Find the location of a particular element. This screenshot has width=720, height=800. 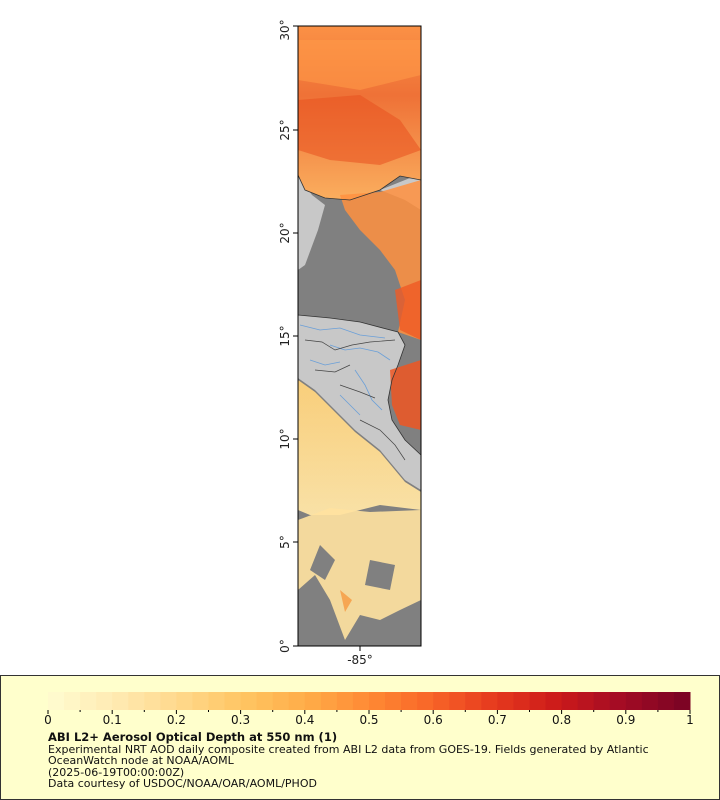

lat-label-5: 5° is located at coordinates (285, 542).